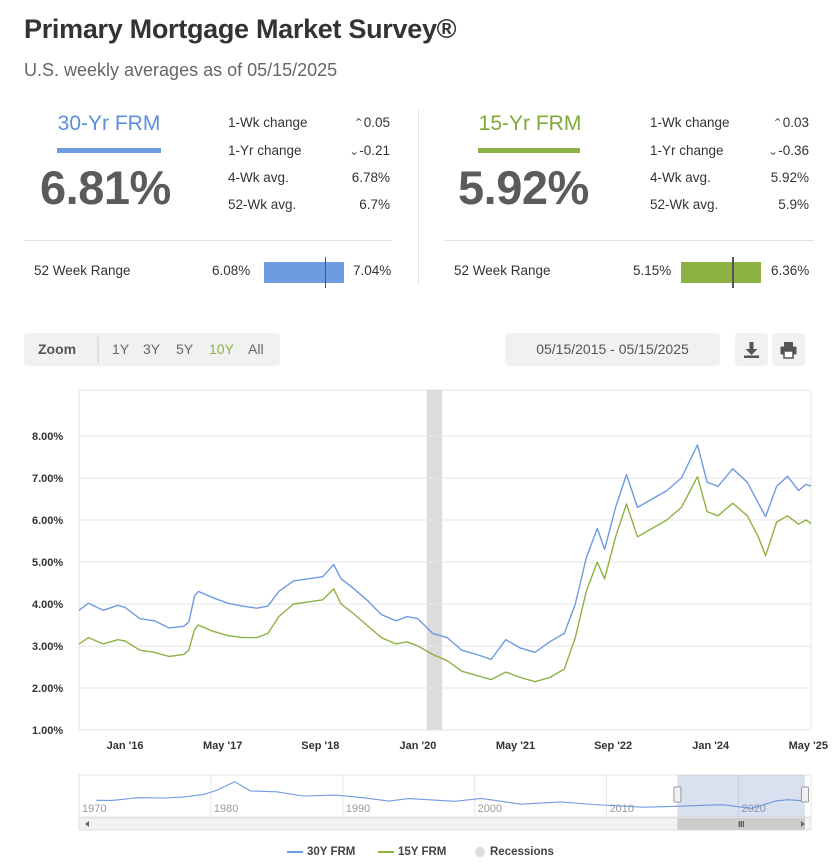 Image resolution: width=834 pixels, height=867 pixels. I want to click on navigator-selected-range, so click(741, 796).